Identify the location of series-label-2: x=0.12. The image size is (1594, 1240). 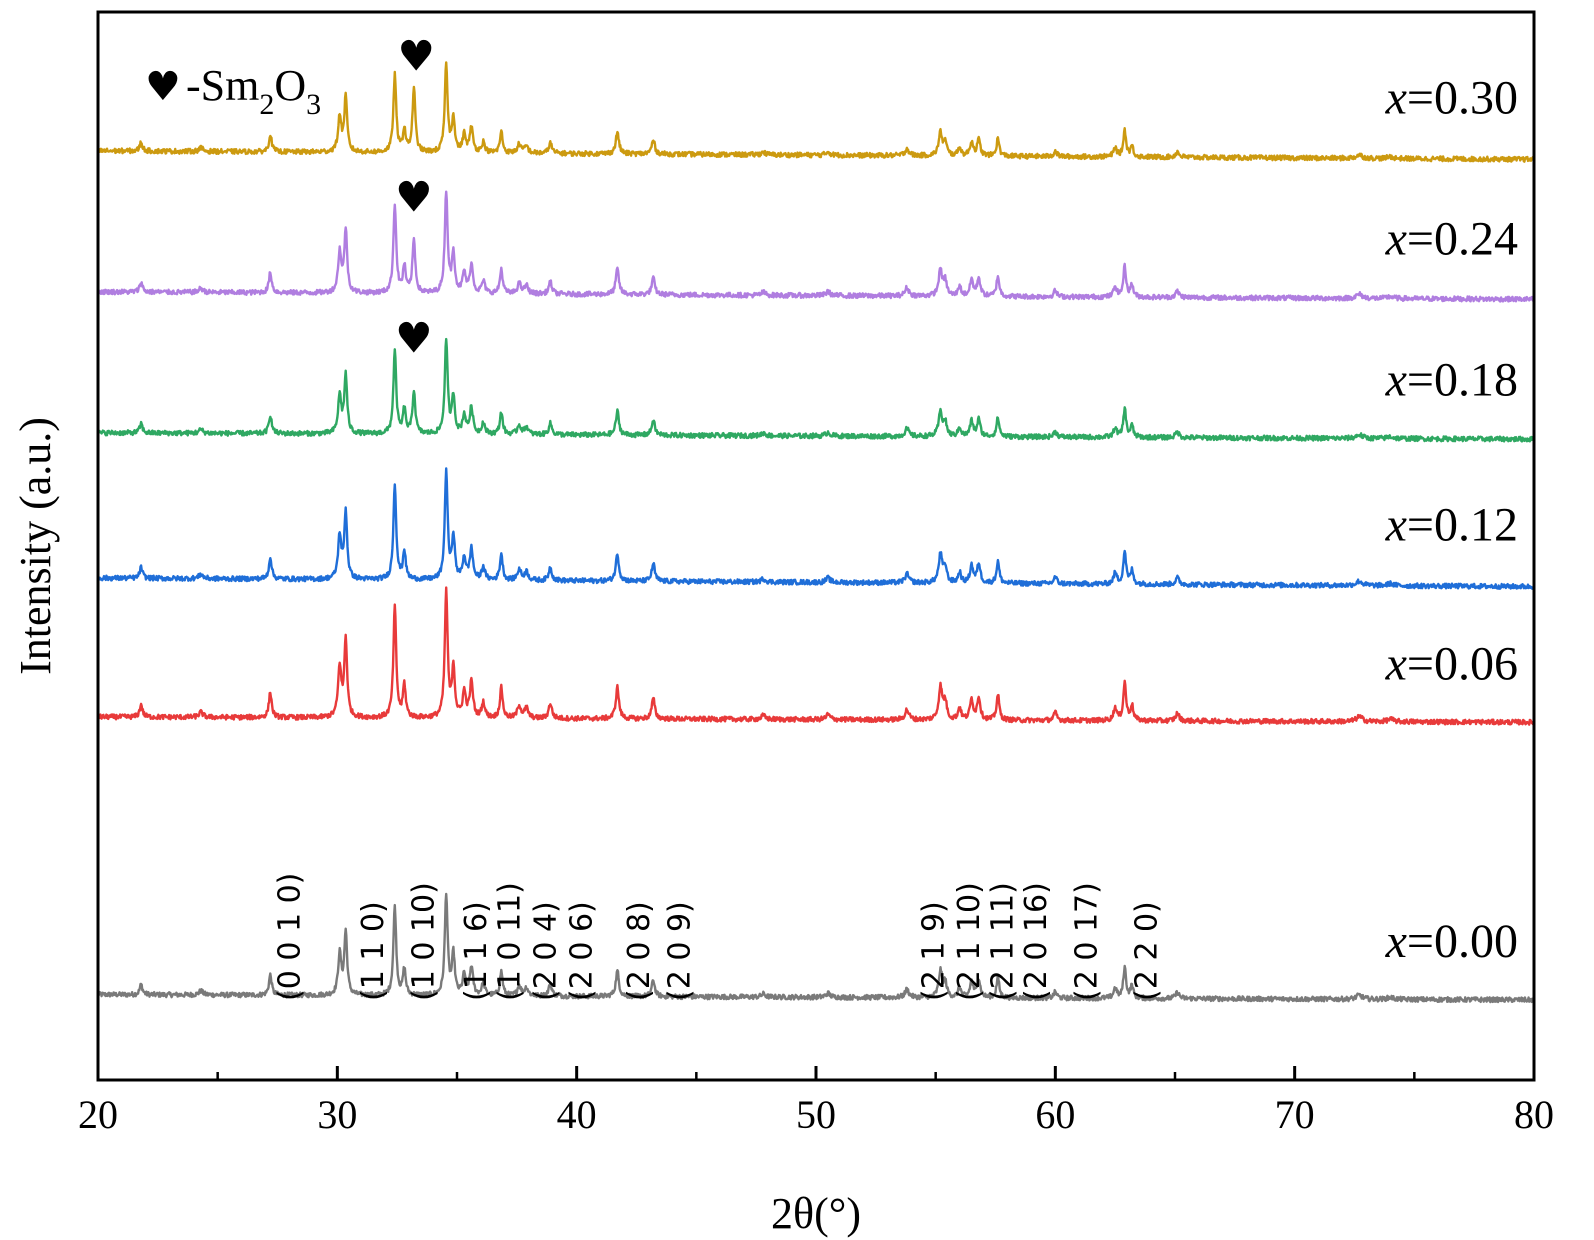
(1451, 525).